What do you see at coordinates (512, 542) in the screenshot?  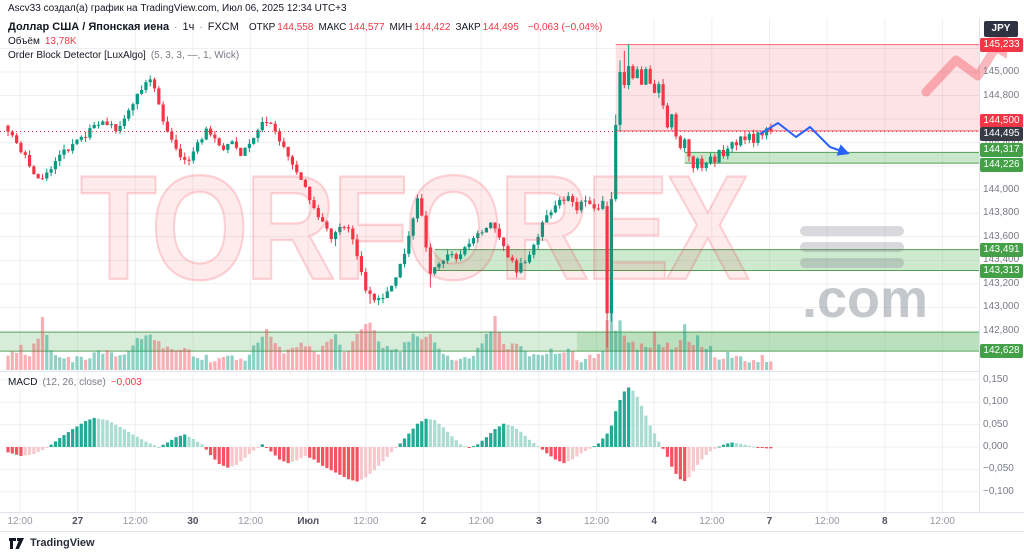 I see `bottom-toolbar: TradingView` at bounding box center [512, 542].